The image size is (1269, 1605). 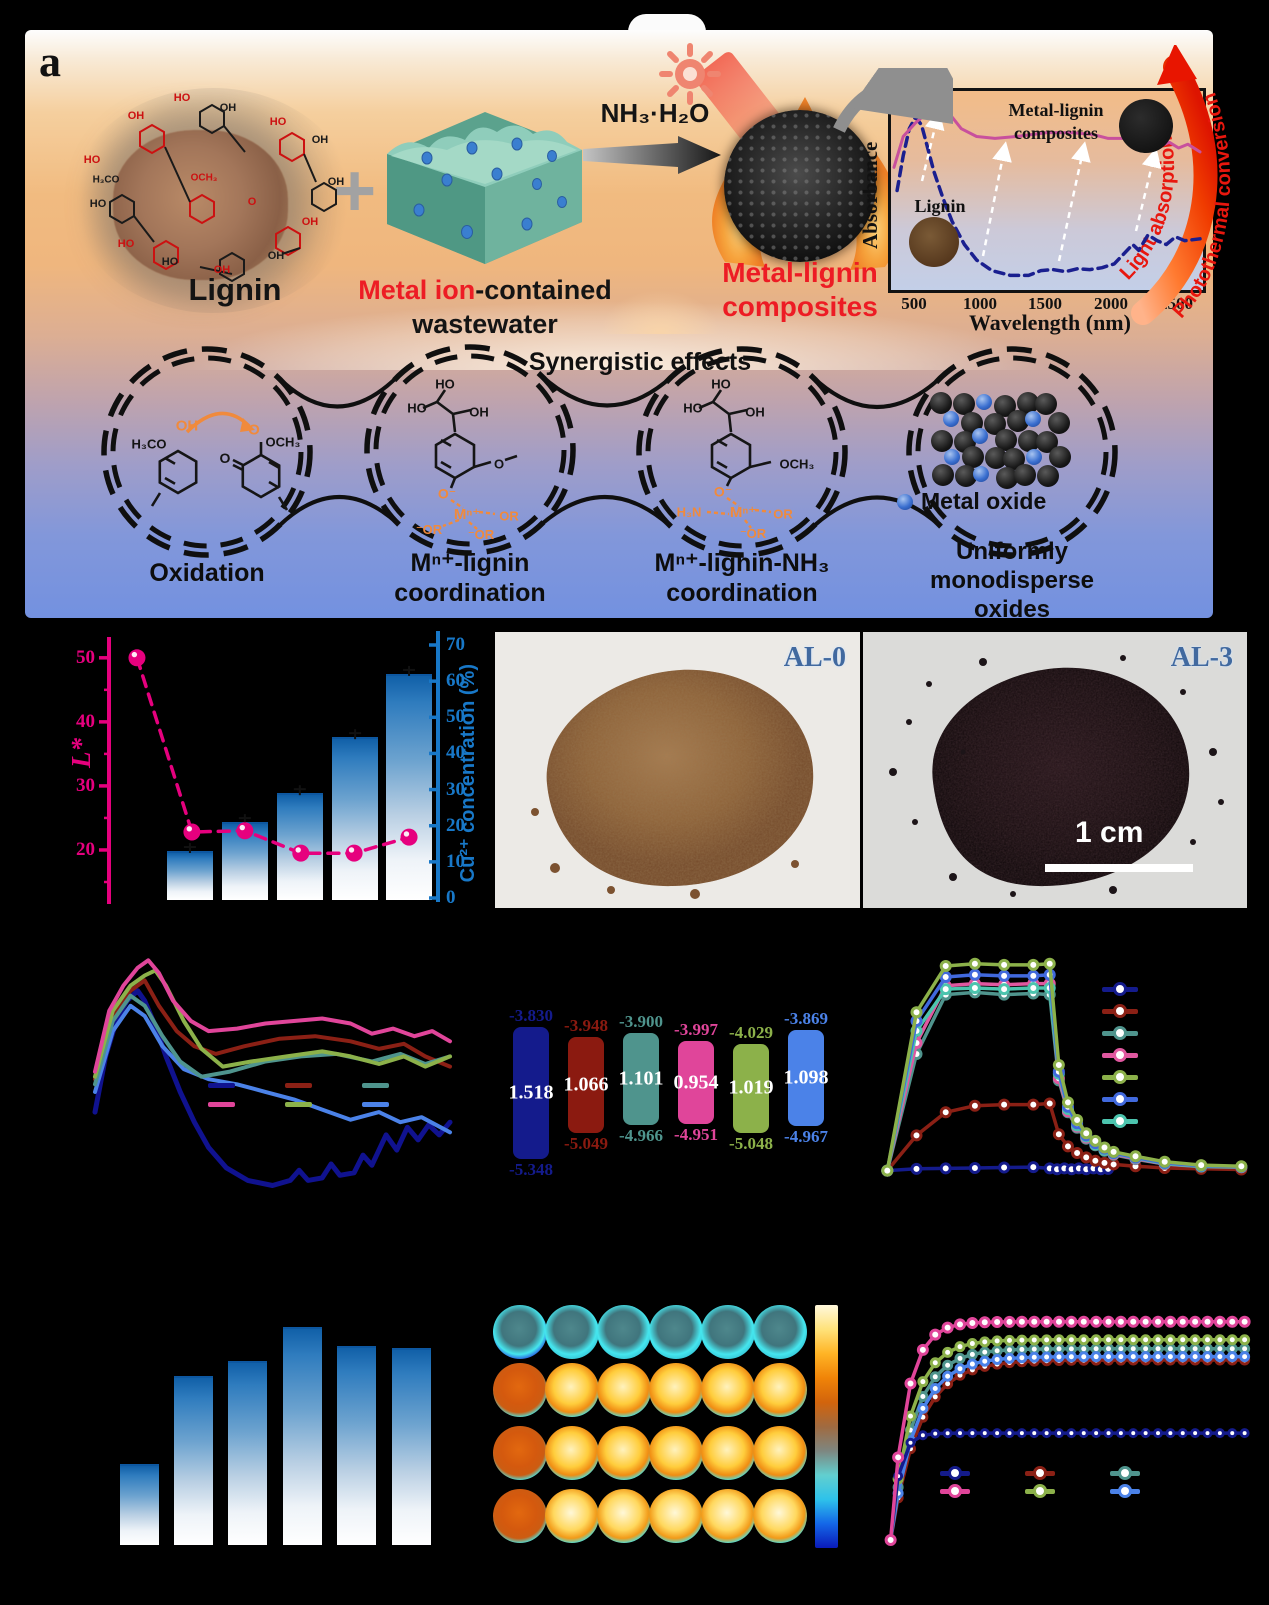 I want to click on caption-text: Uniformly, so click(x=1012, y=551).